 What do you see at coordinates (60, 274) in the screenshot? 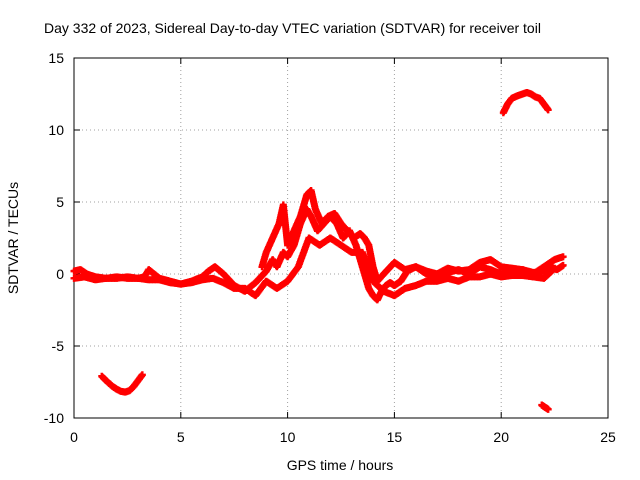
I see `y-tick-label: 0` at bounding box center [60, 274].